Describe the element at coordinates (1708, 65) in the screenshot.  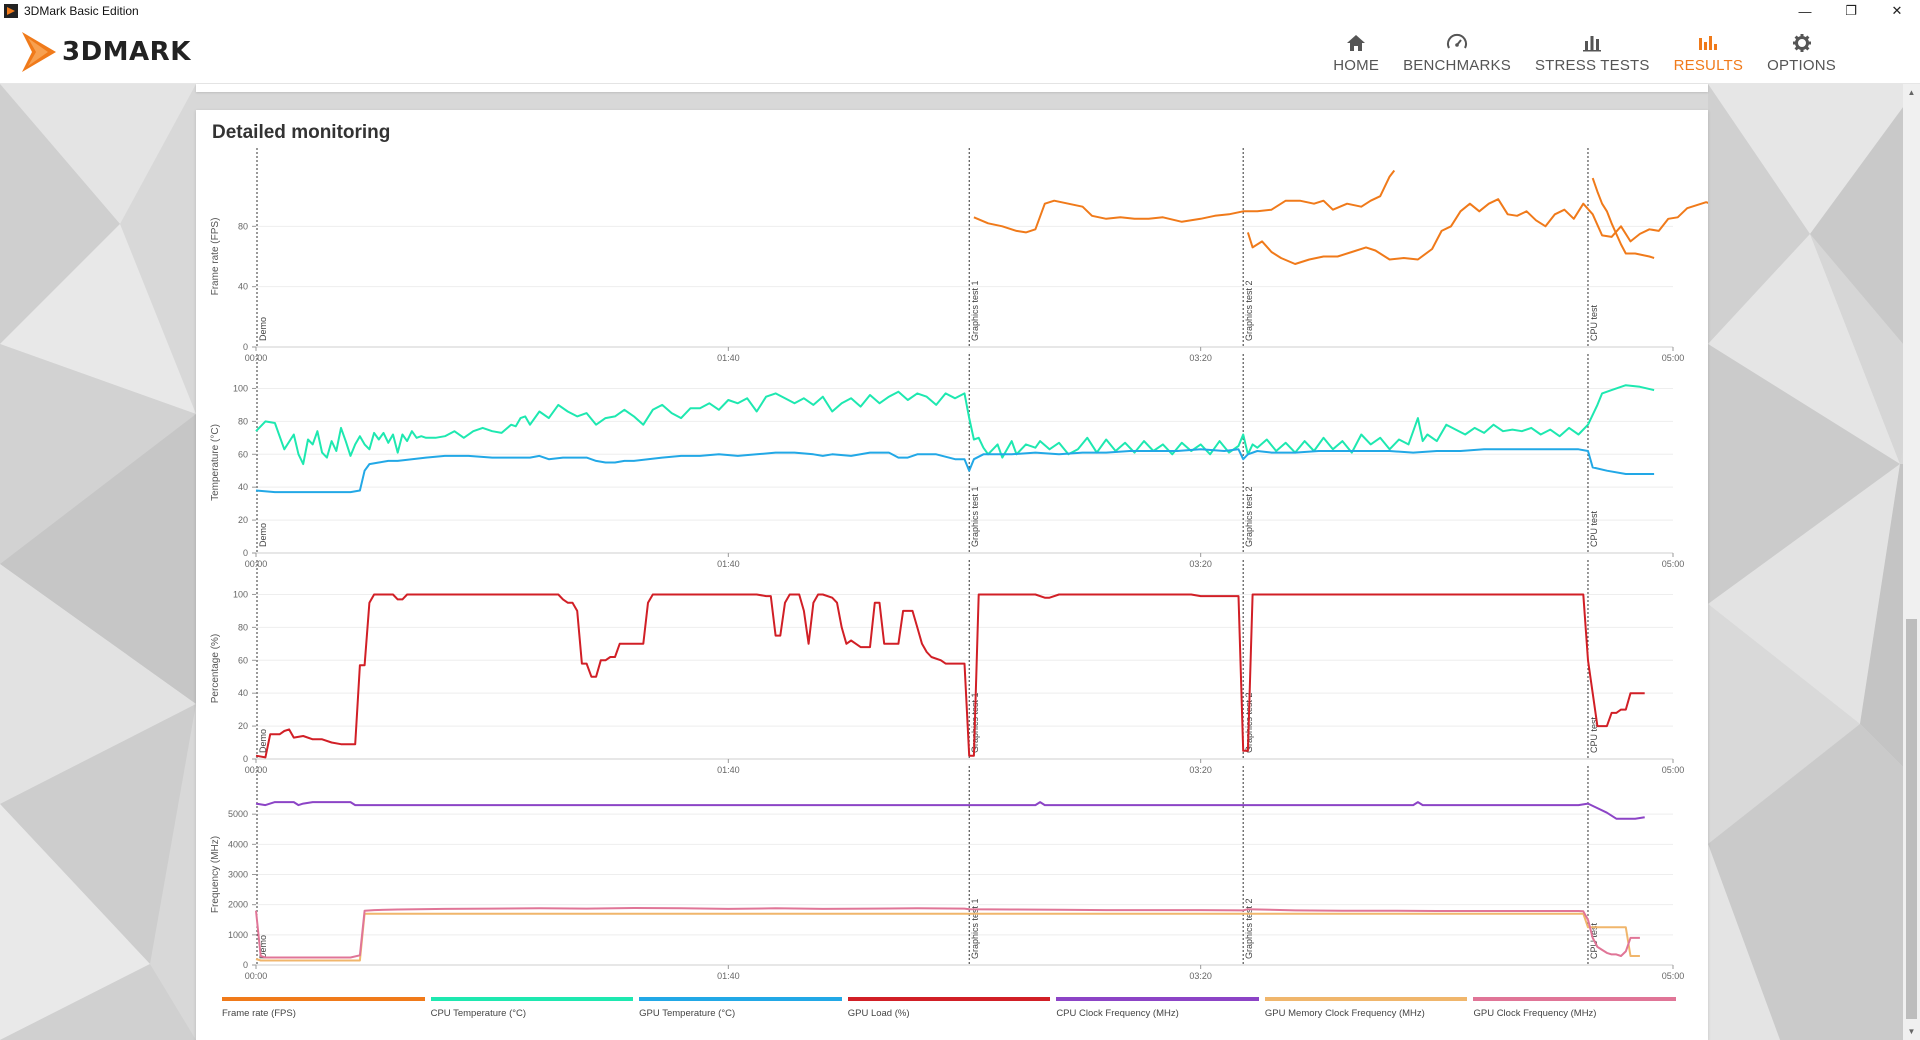
I see `nav-results-label: RESULTS` at that location.